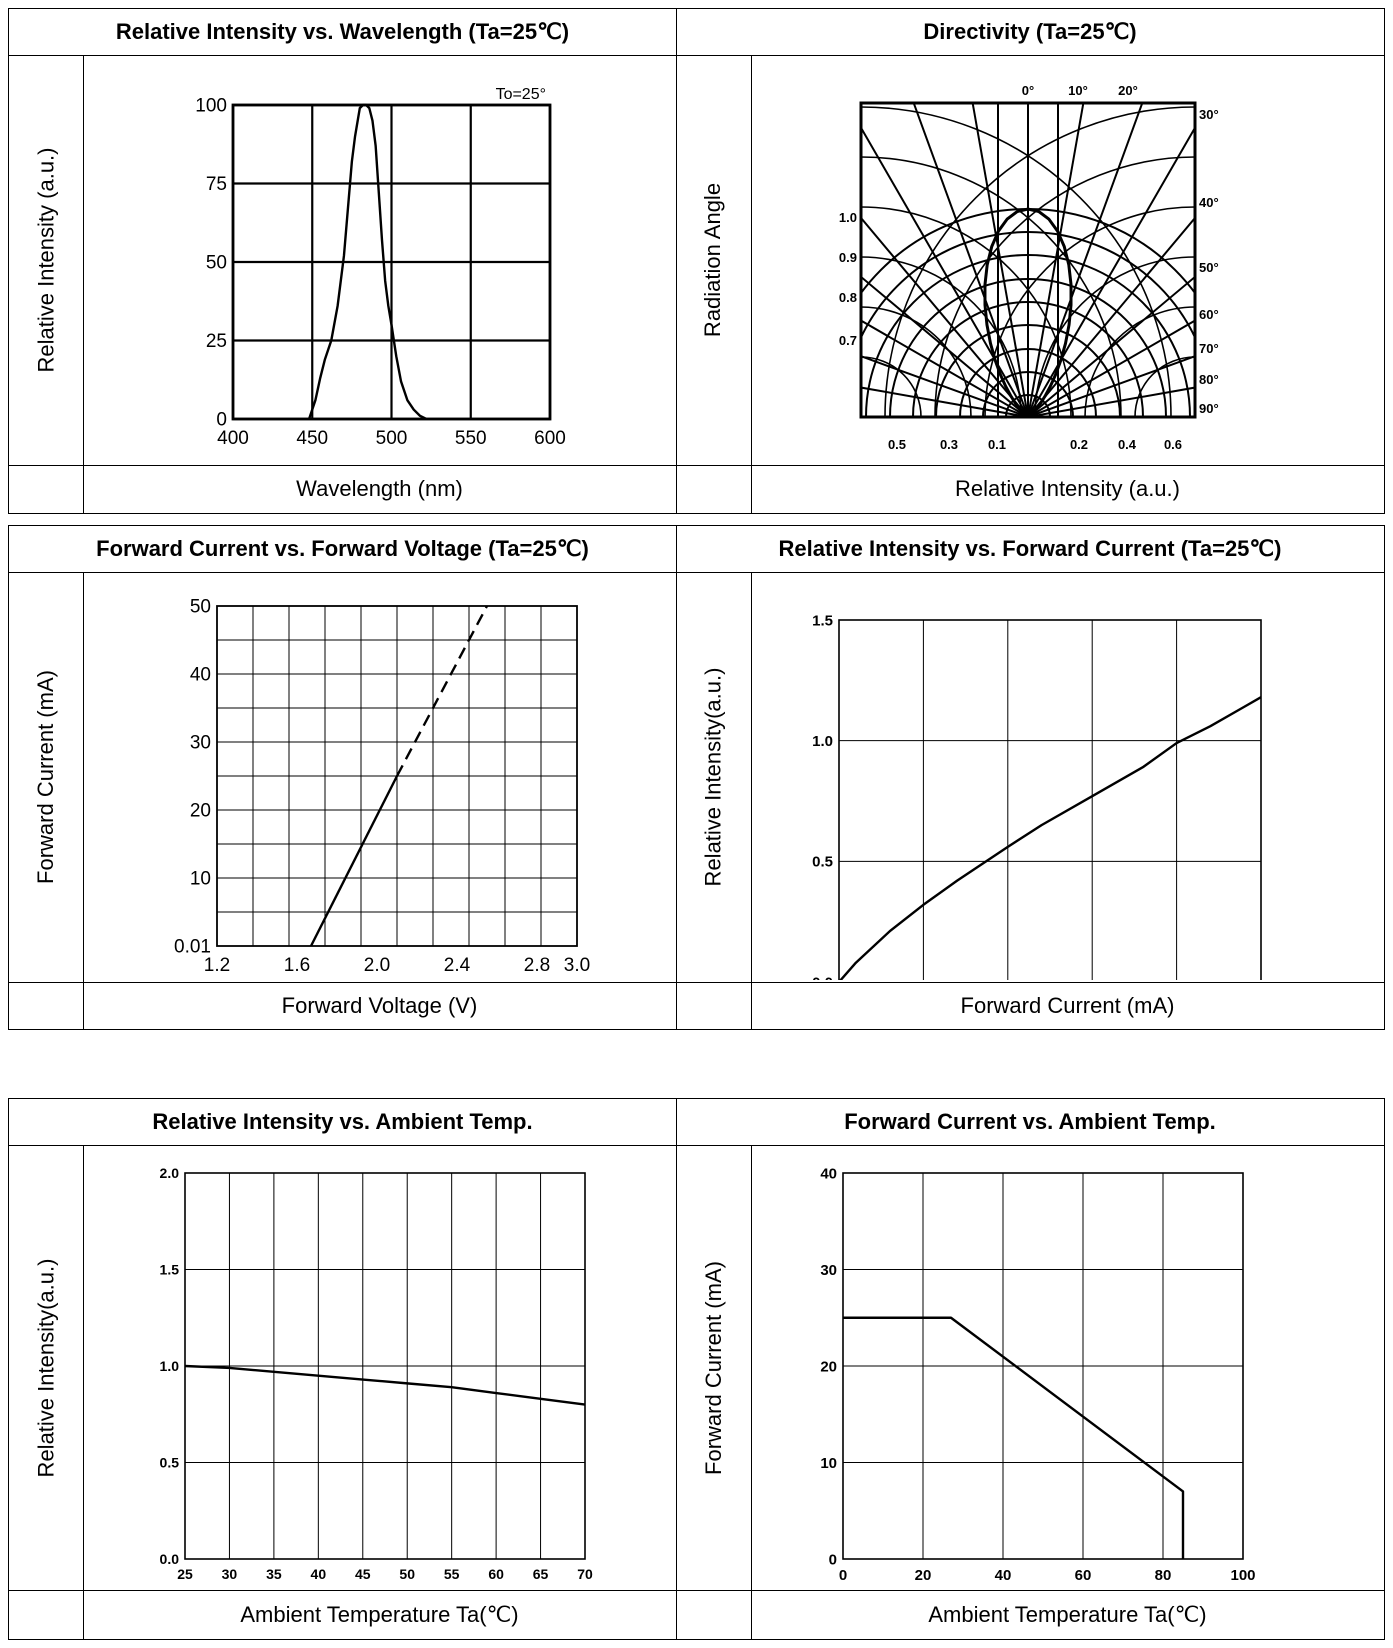 This screenshot has width=1393, height=1648. What do you see at coordinates (848, 340) in the screenshot?
I see `radial-label: 0.7` at bounding box center [848, 340].